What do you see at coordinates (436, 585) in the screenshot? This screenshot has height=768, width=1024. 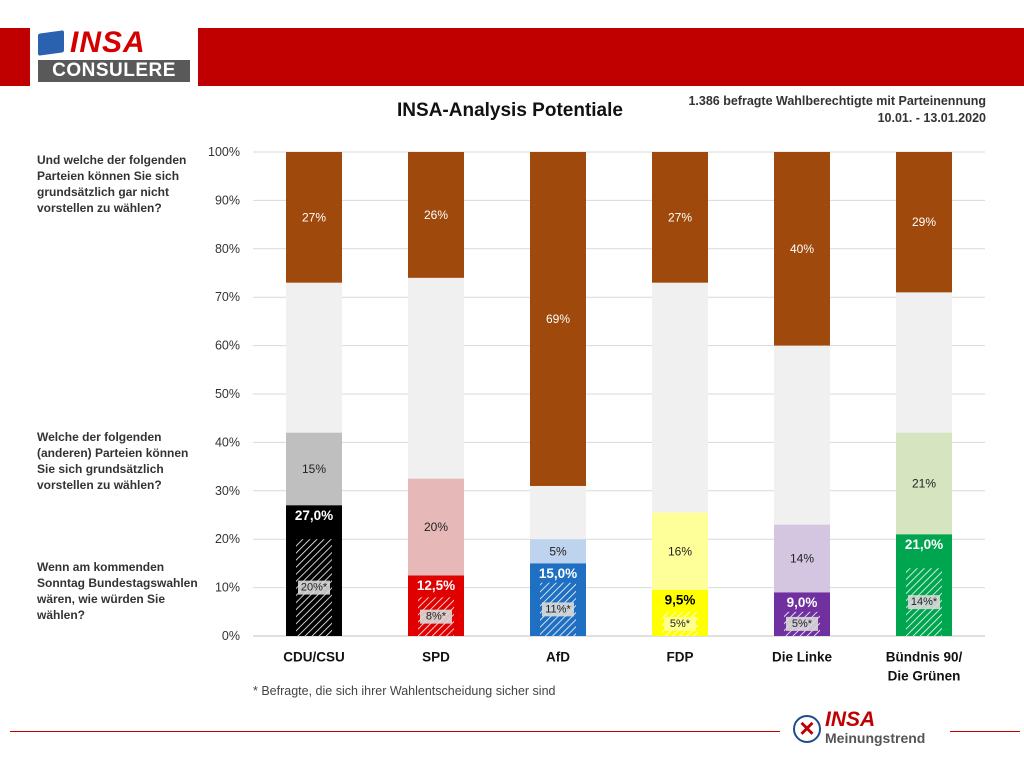 I see `vote-data-label: 12,5%` at bounding box center [436, 585].